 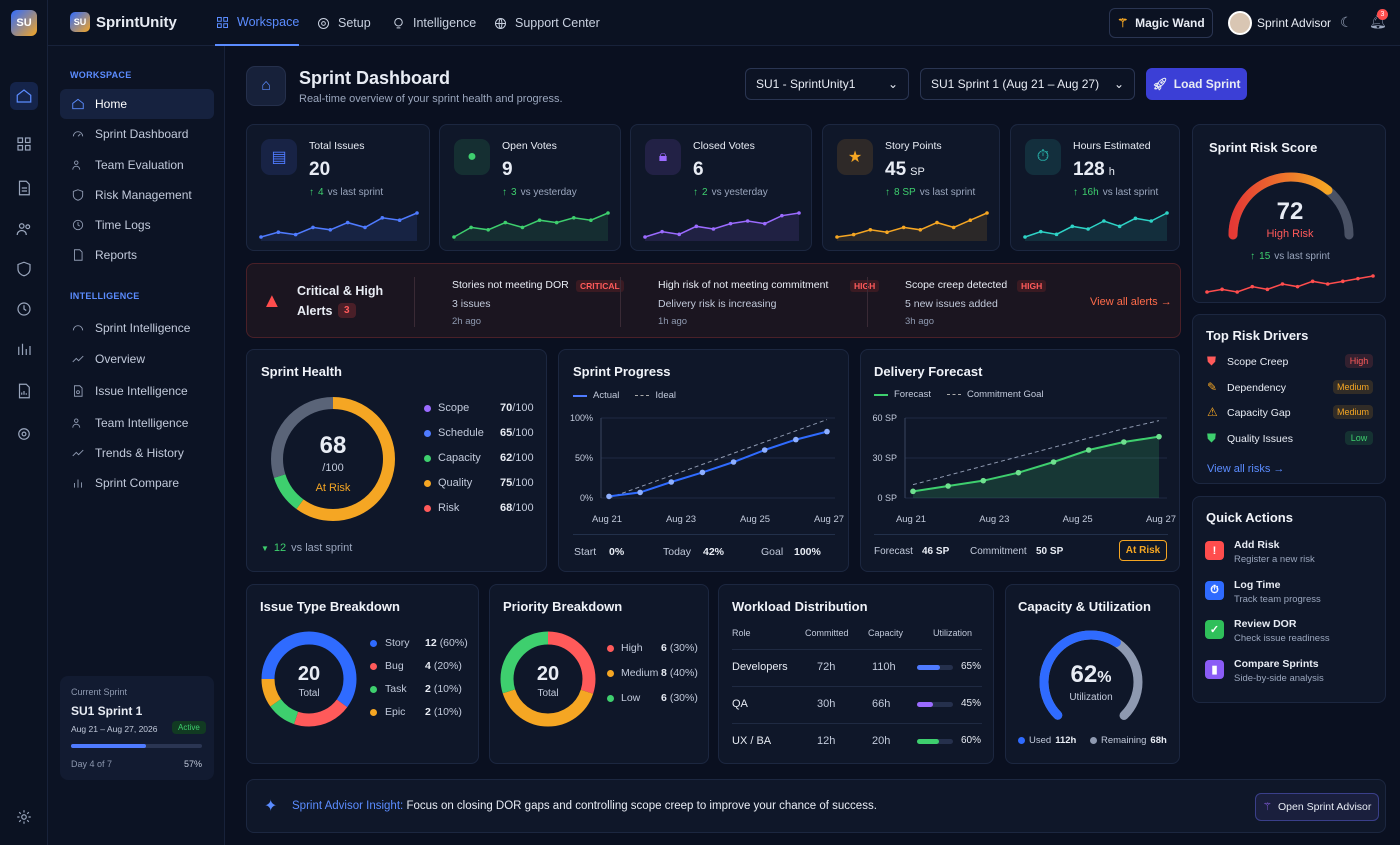 What do you see at coordinates (137, 483) in the screenshot?
I see `sidebar-item-sprint-compare: Sprint Compare` at bounding box center [137, 483].